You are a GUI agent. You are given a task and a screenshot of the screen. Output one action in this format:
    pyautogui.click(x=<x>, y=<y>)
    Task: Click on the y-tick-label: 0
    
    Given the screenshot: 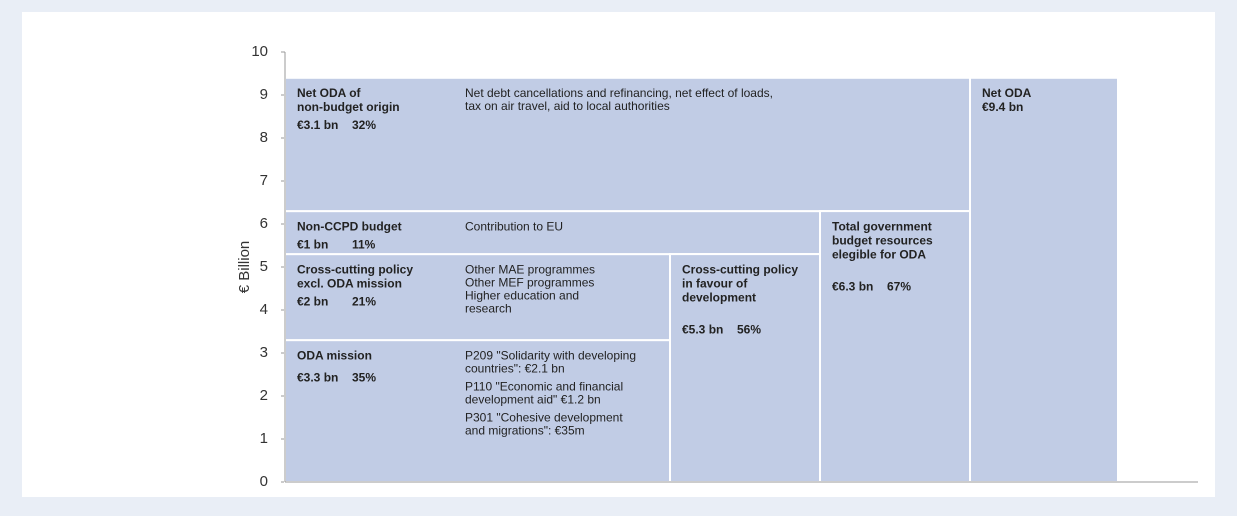 What is the action you would take?
    pyautogui.click(x=264, y=481)
    